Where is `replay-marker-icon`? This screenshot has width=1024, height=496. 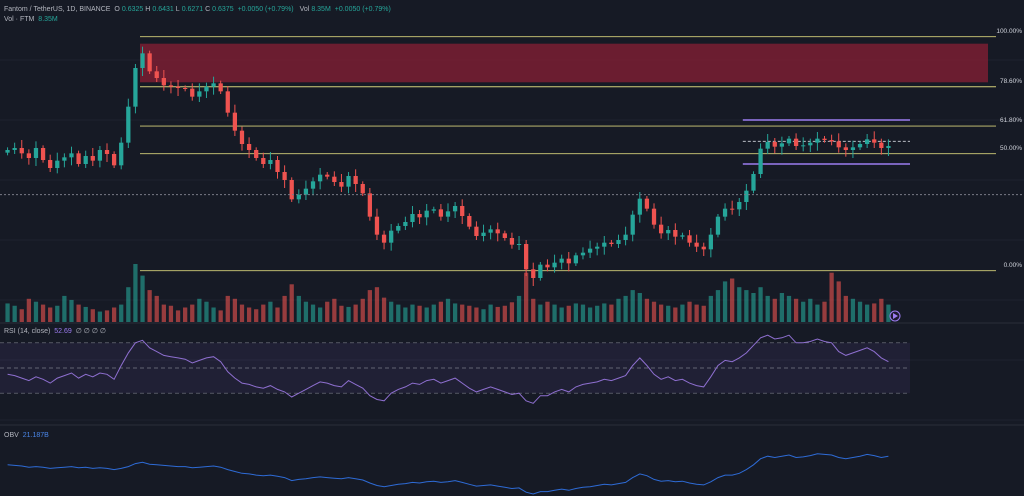
replay-marker-icon is located at coordinates (895, 316).